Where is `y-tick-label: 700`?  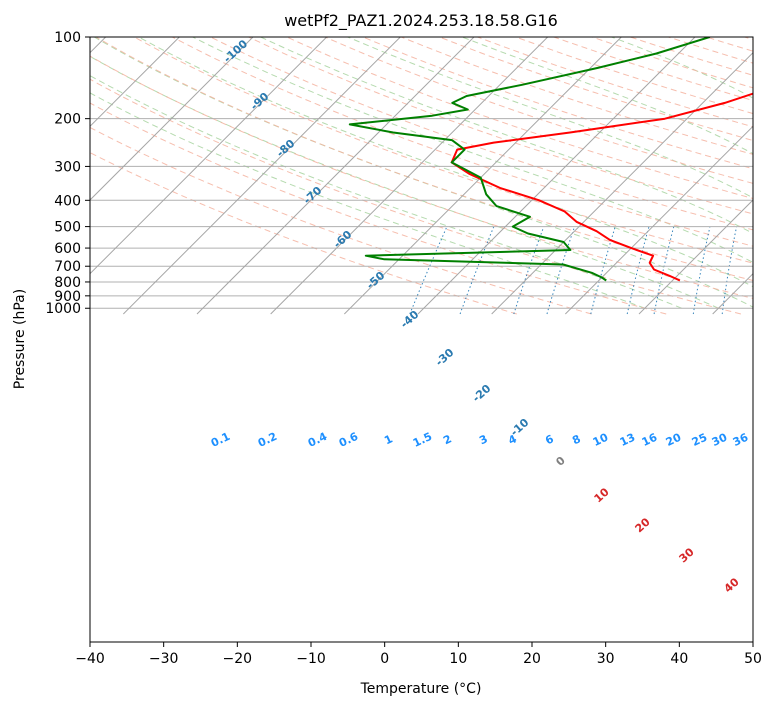 y-tick-label: 700 is located at coordinates (67, 267).